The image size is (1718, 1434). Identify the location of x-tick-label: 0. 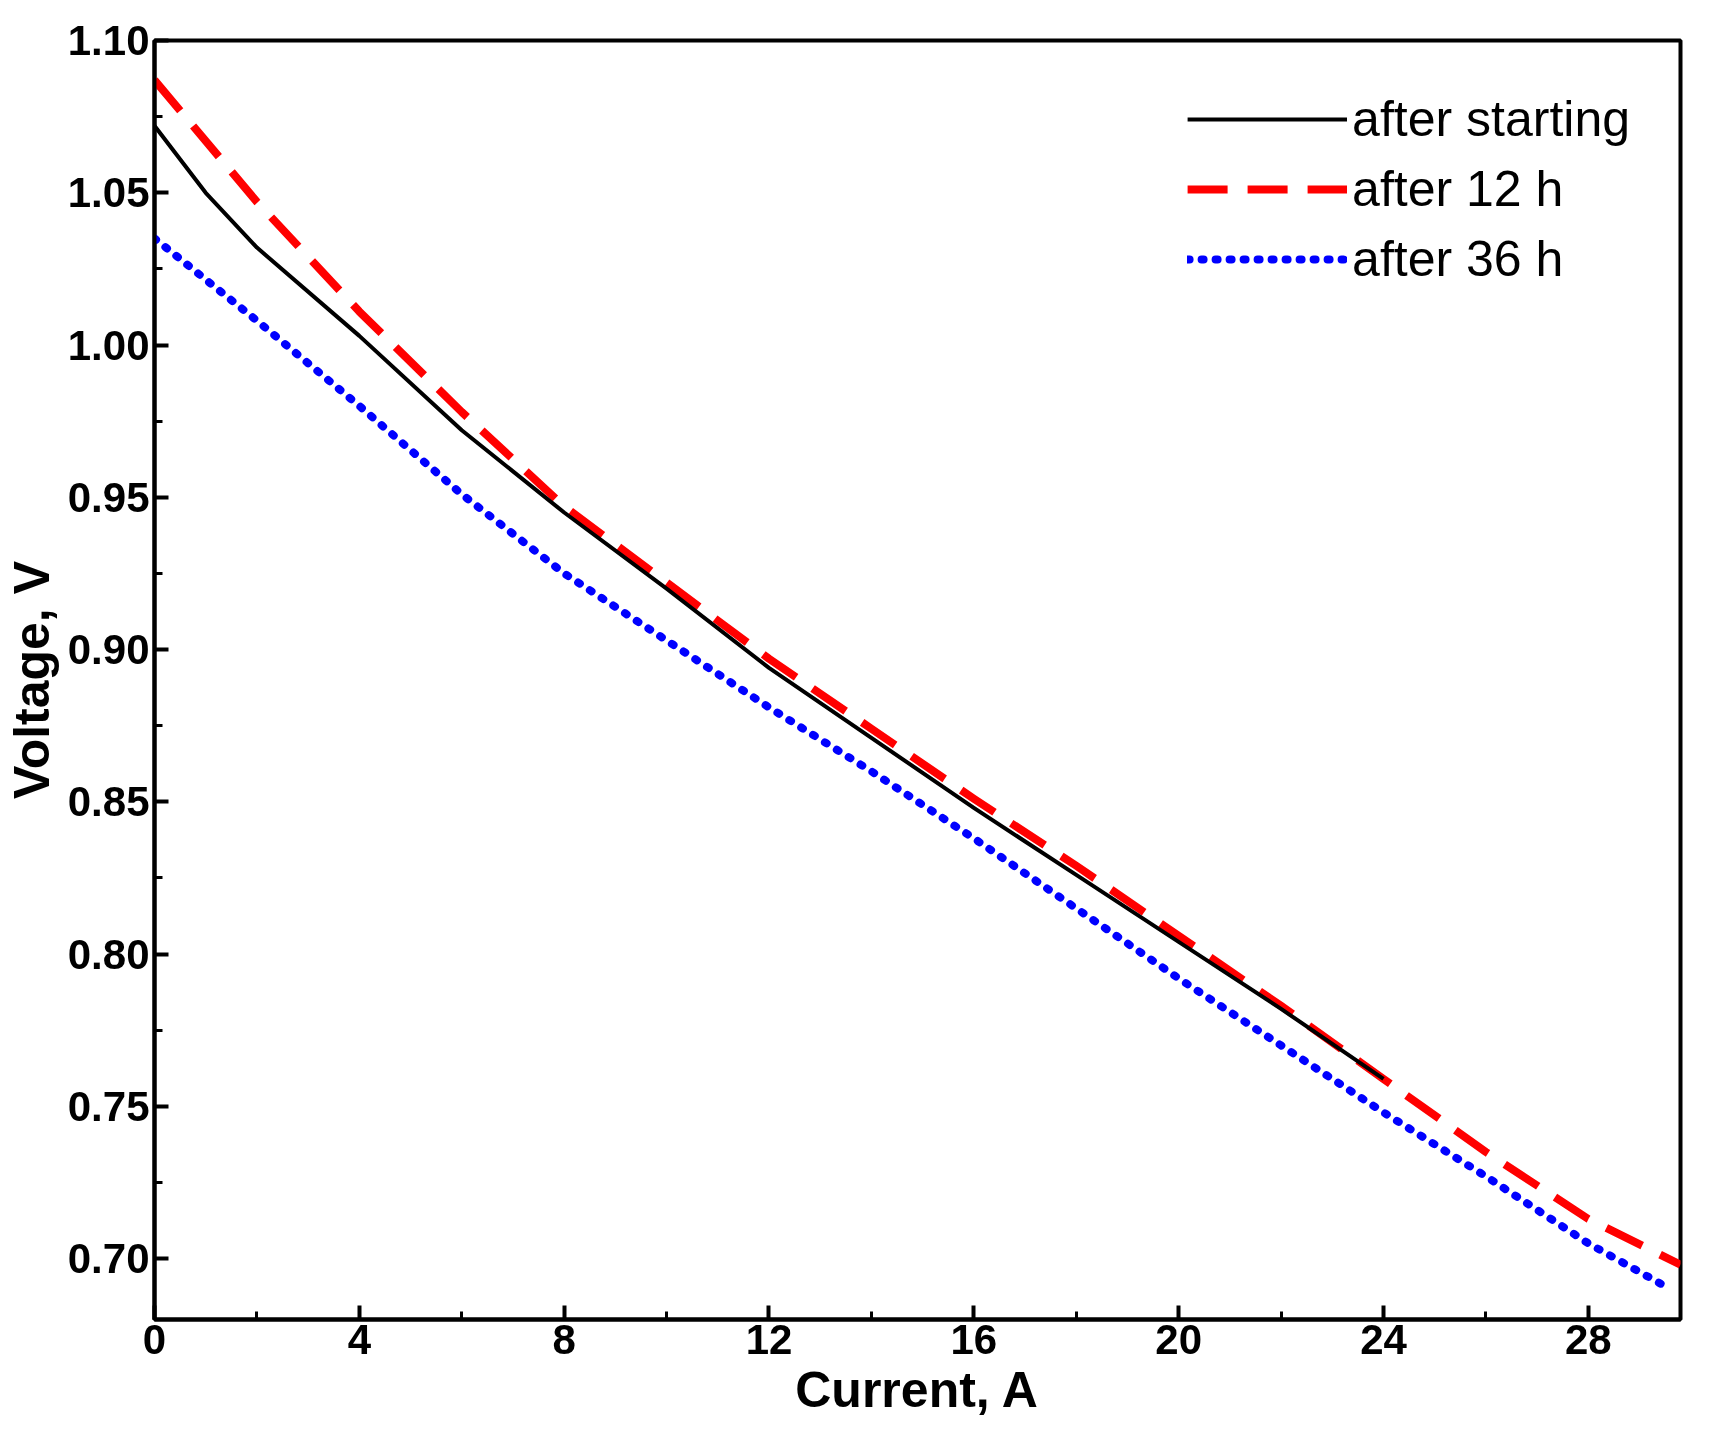
(154, 1339).